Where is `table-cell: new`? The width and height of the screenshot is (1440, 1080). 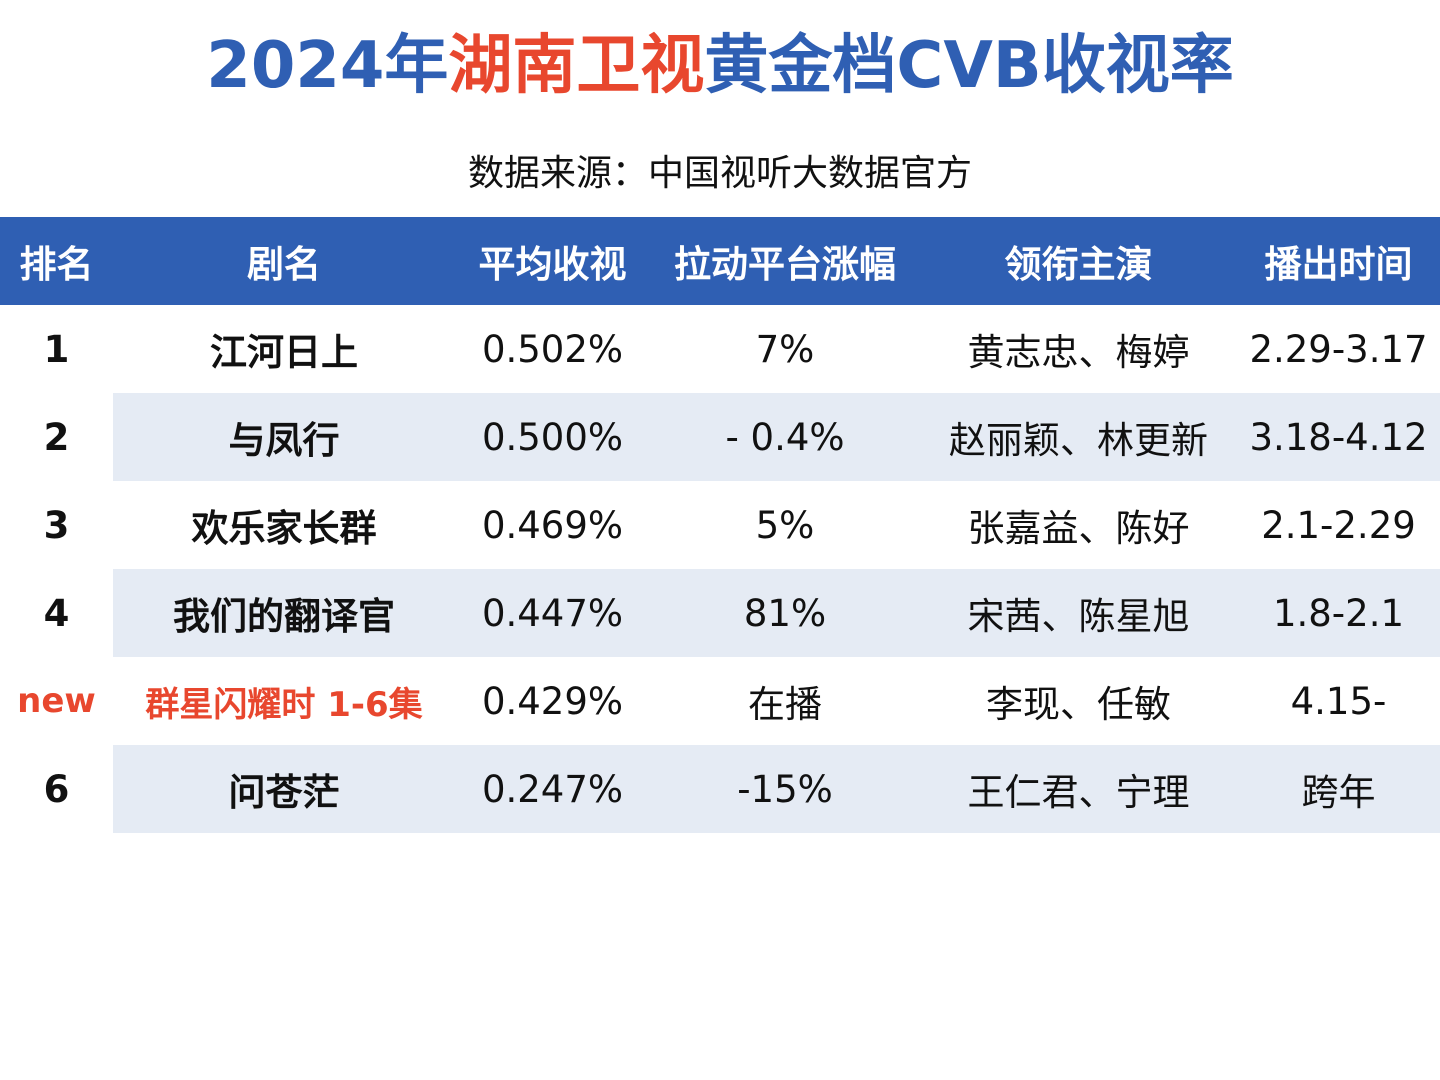 table-cell: new is located at coordinates (56, 701).